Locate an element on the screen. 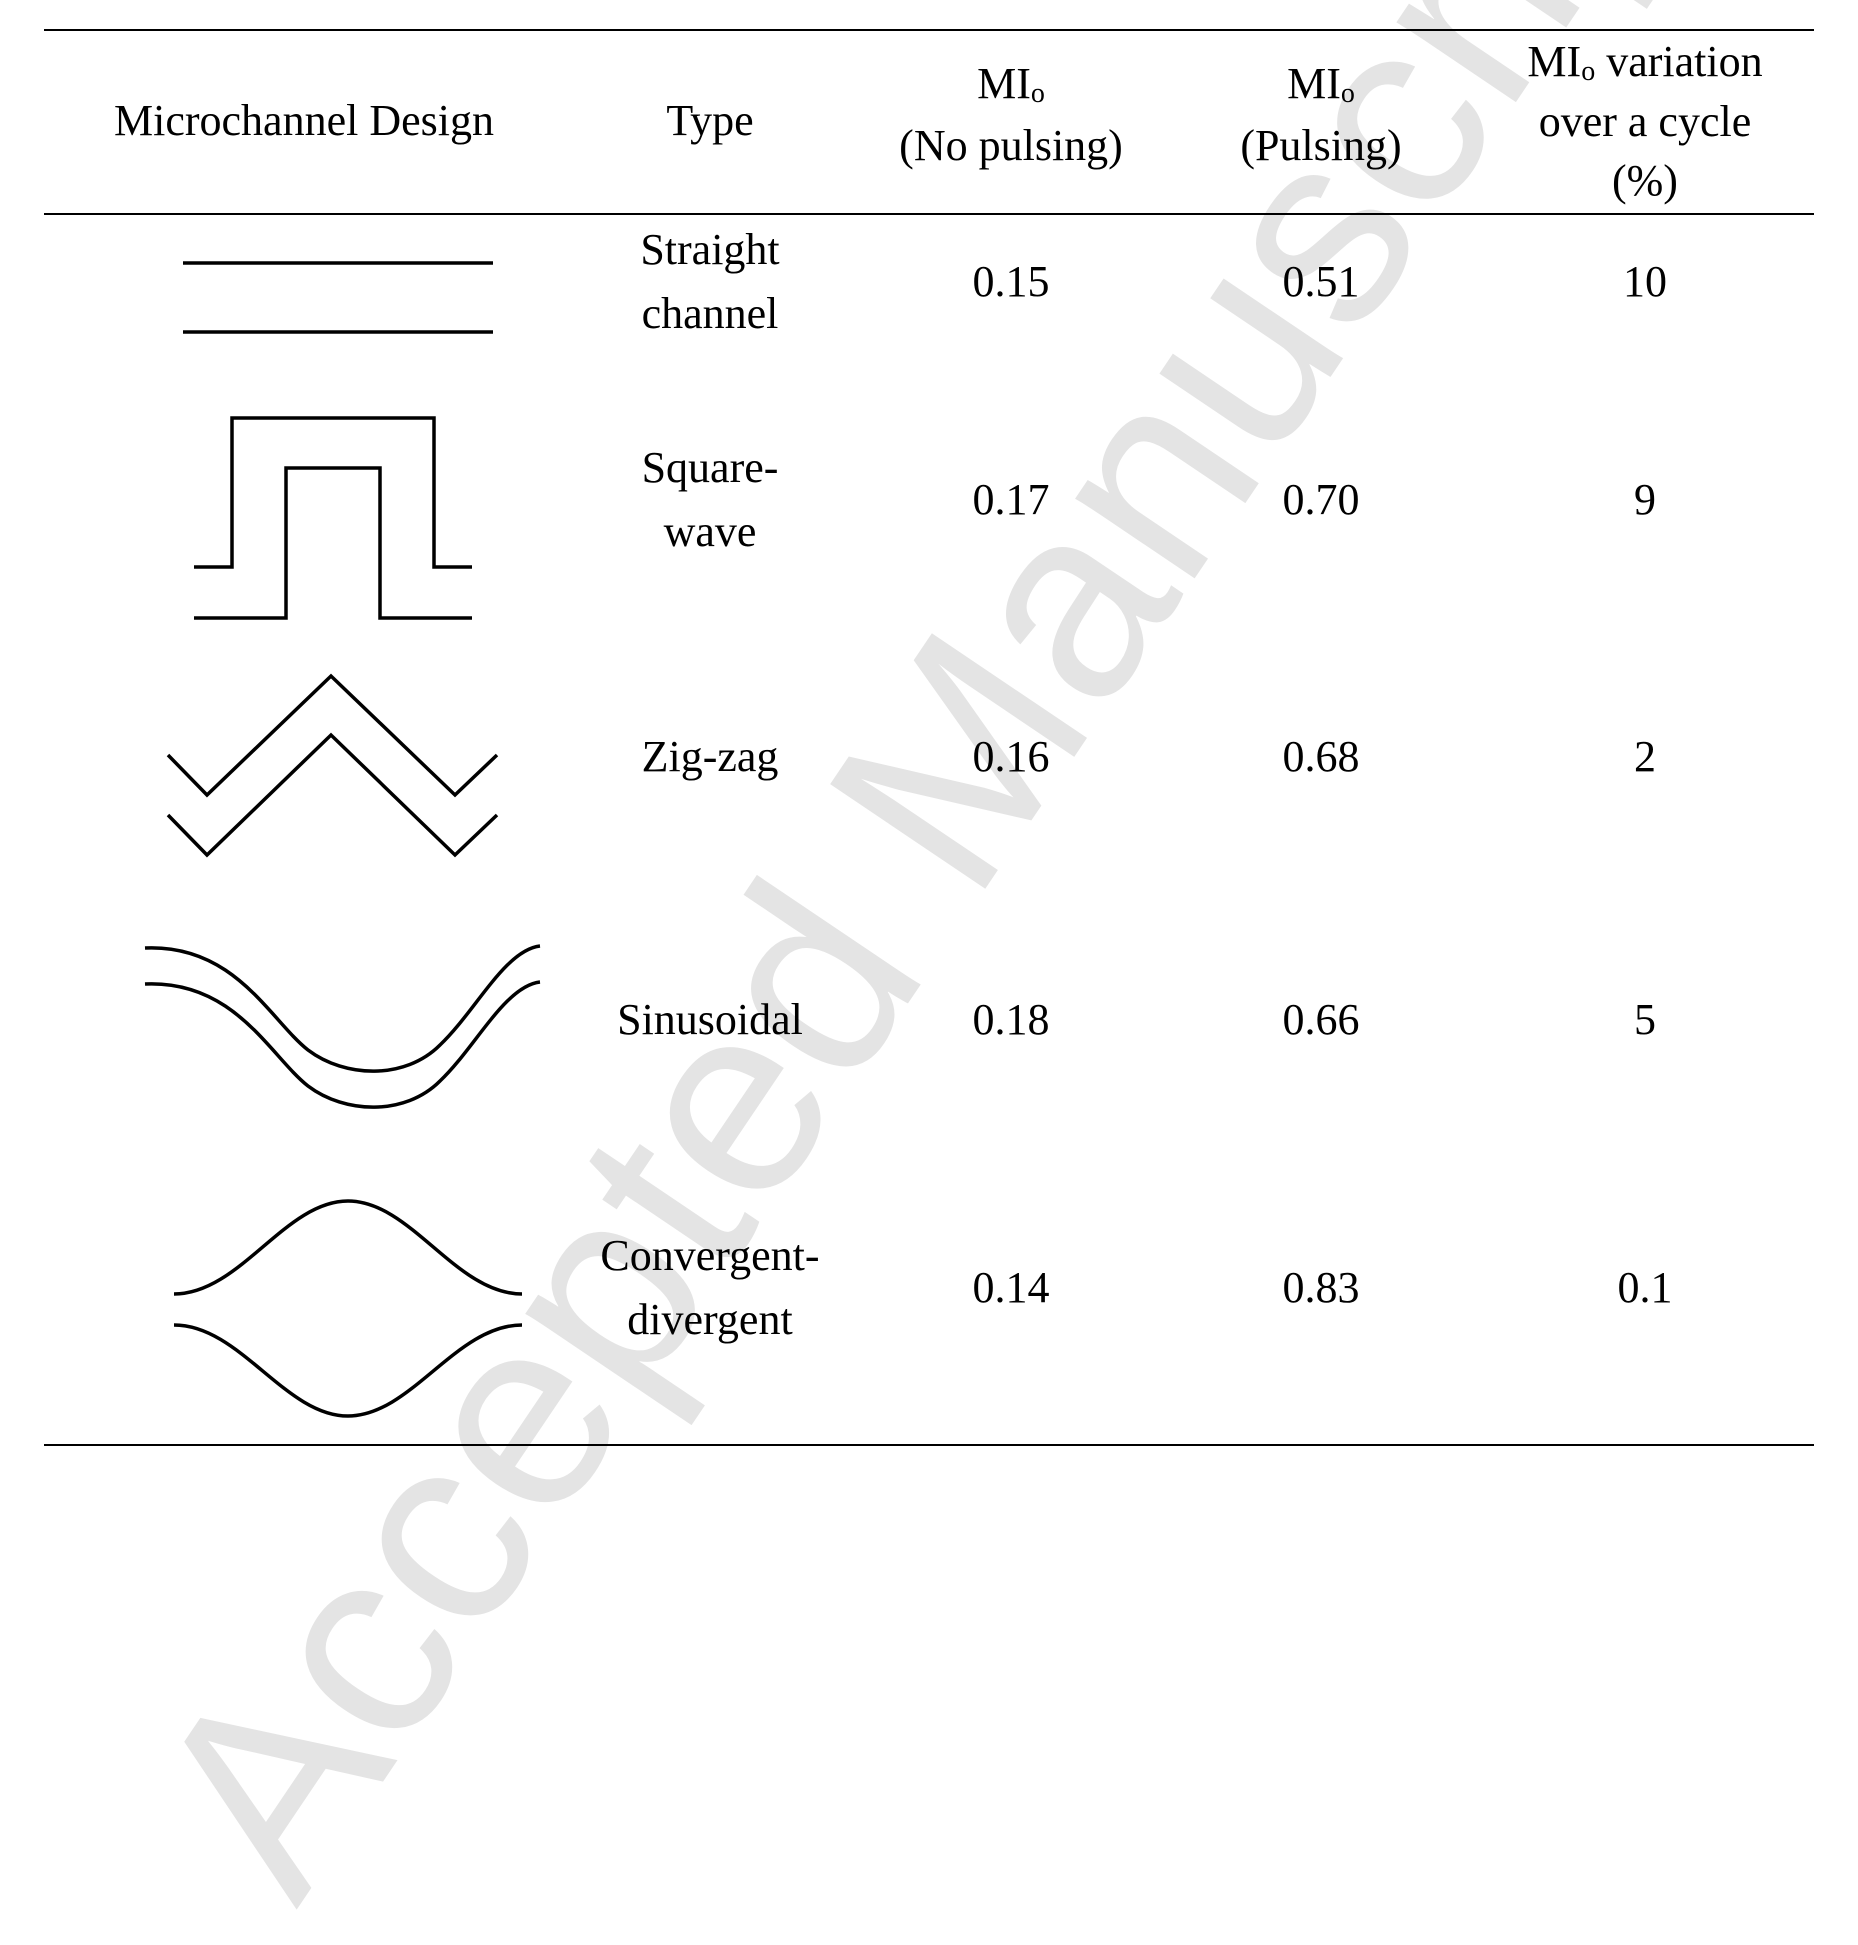  table-top-rule is located at coordinates (929, 30).